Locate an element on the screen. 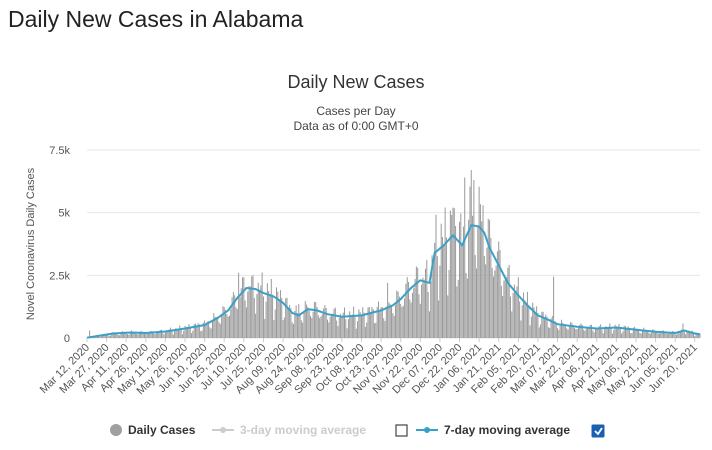 This screenshot has width=712, height=450. legend-daily-cases-symbol is located at coordinates (116, 430).